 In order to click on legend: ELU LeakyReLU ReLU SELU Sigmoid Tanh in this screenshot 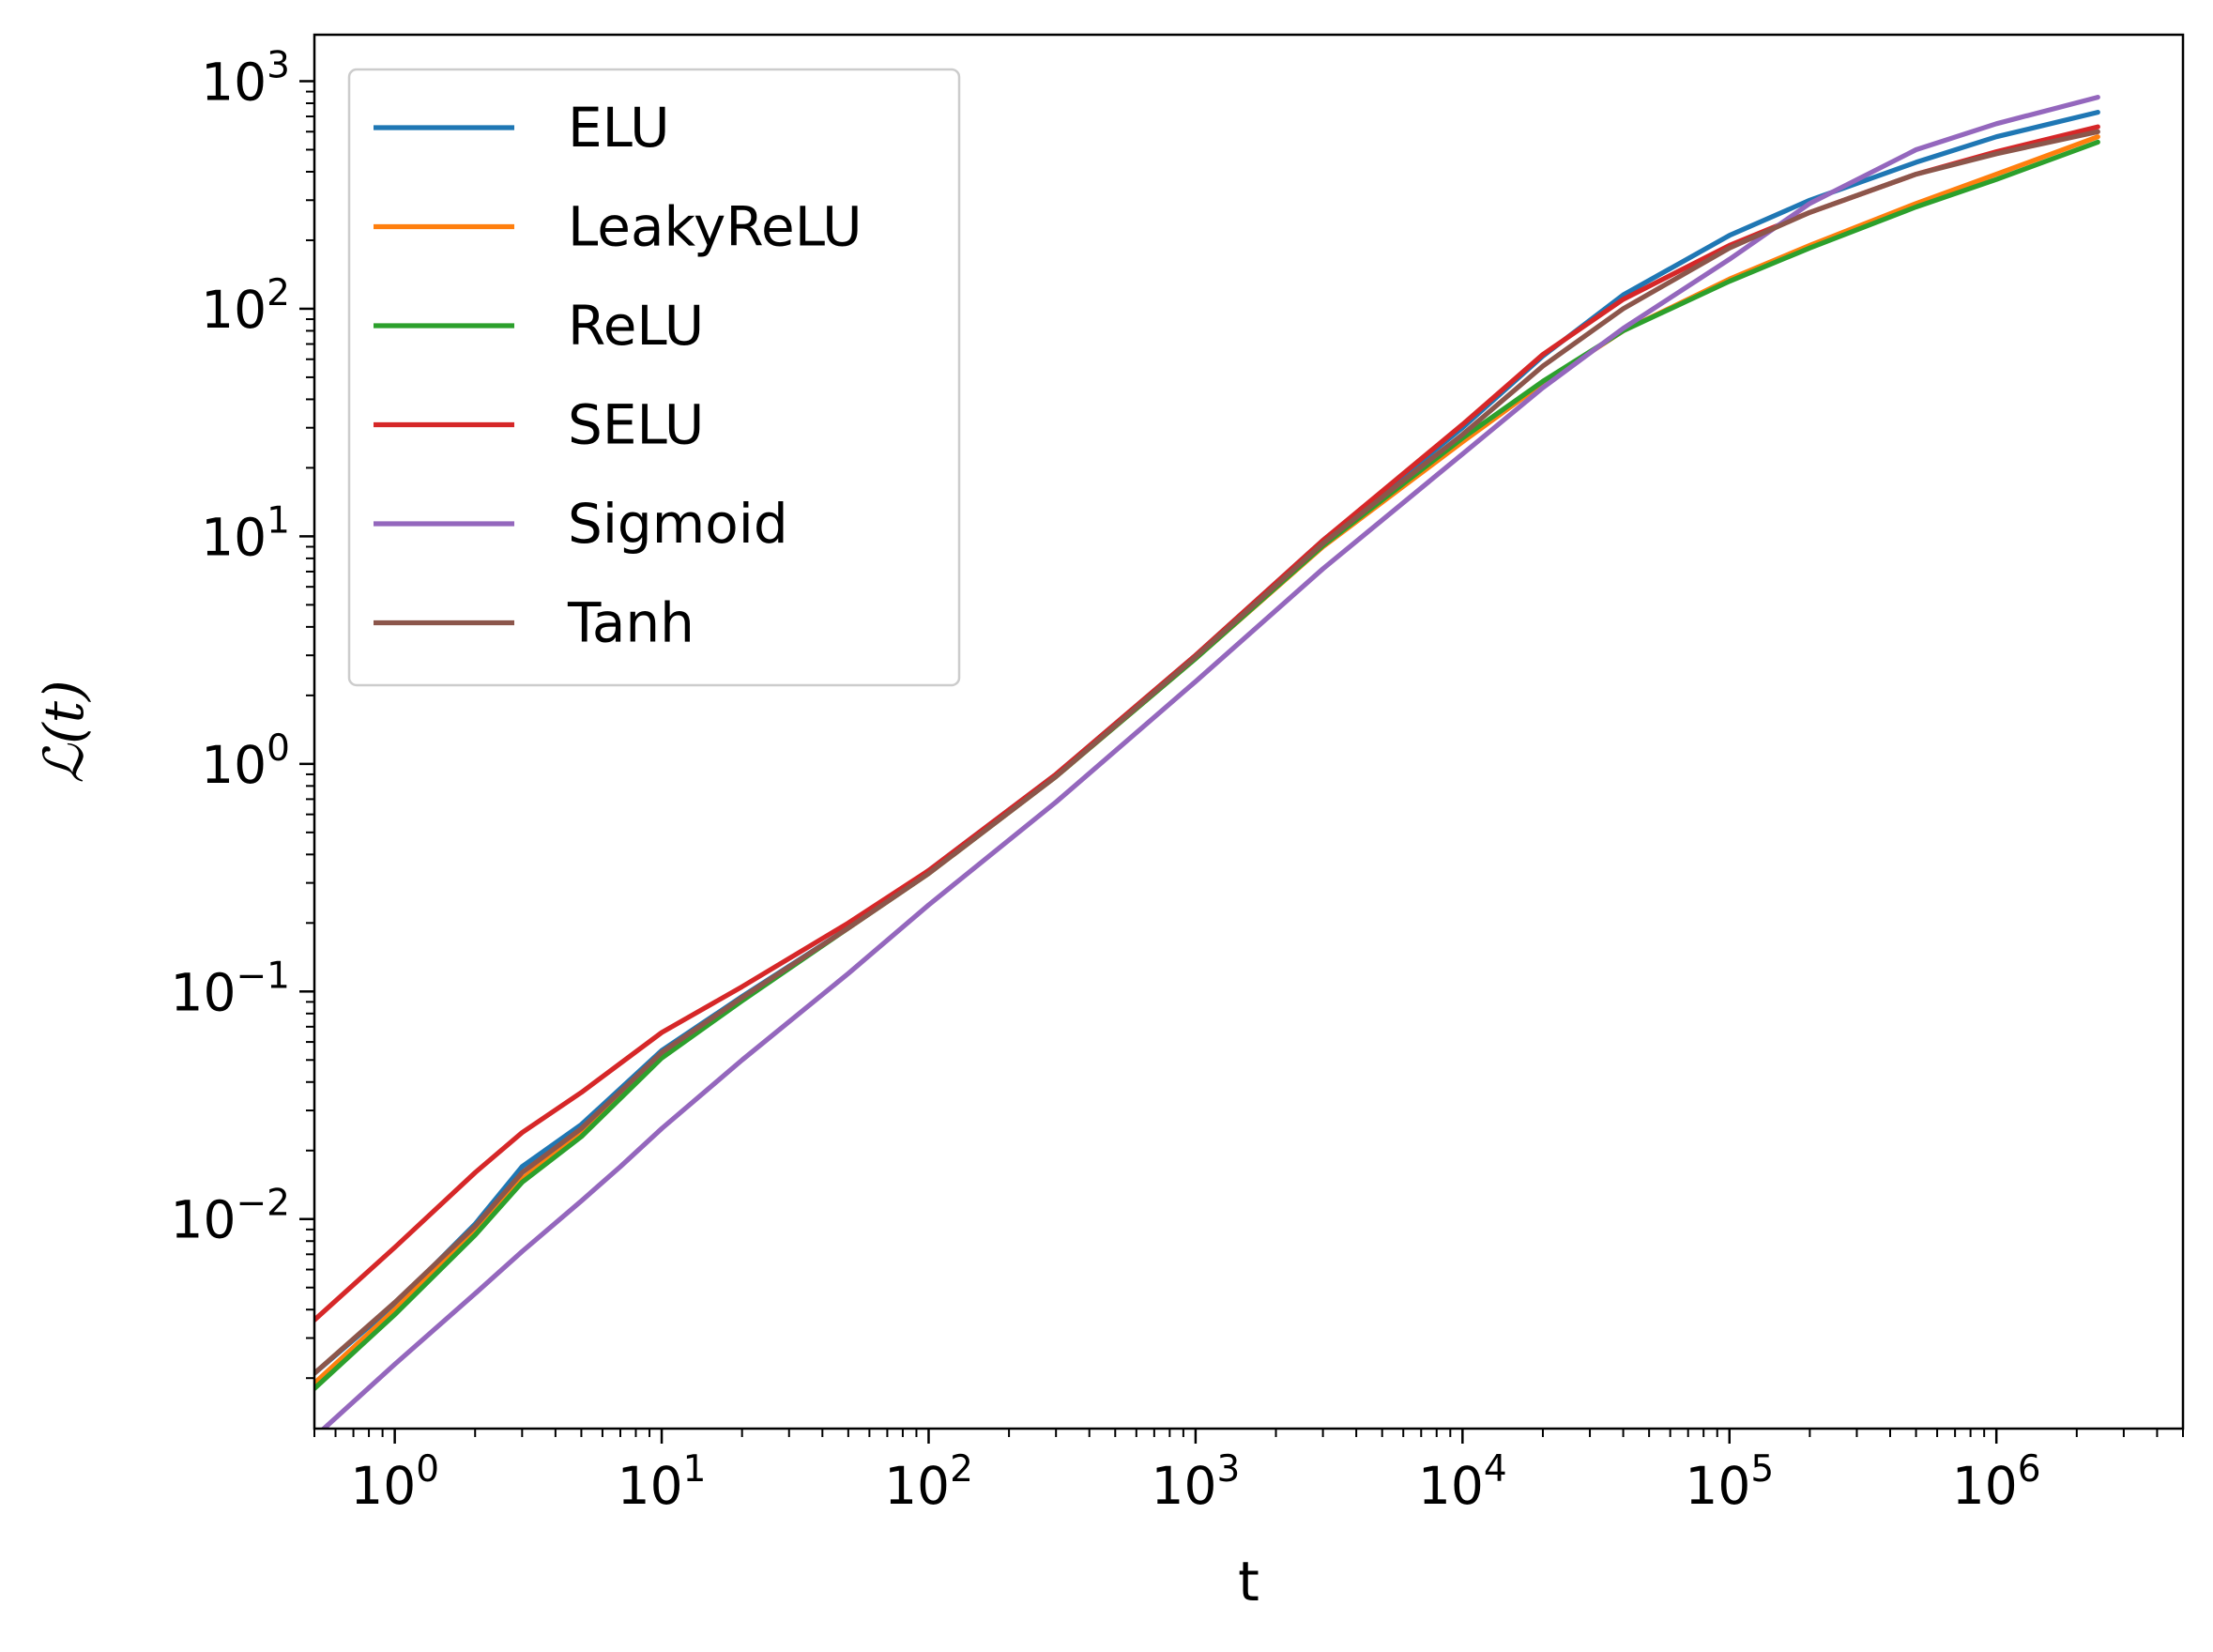, I will do `click(654, 377)`.